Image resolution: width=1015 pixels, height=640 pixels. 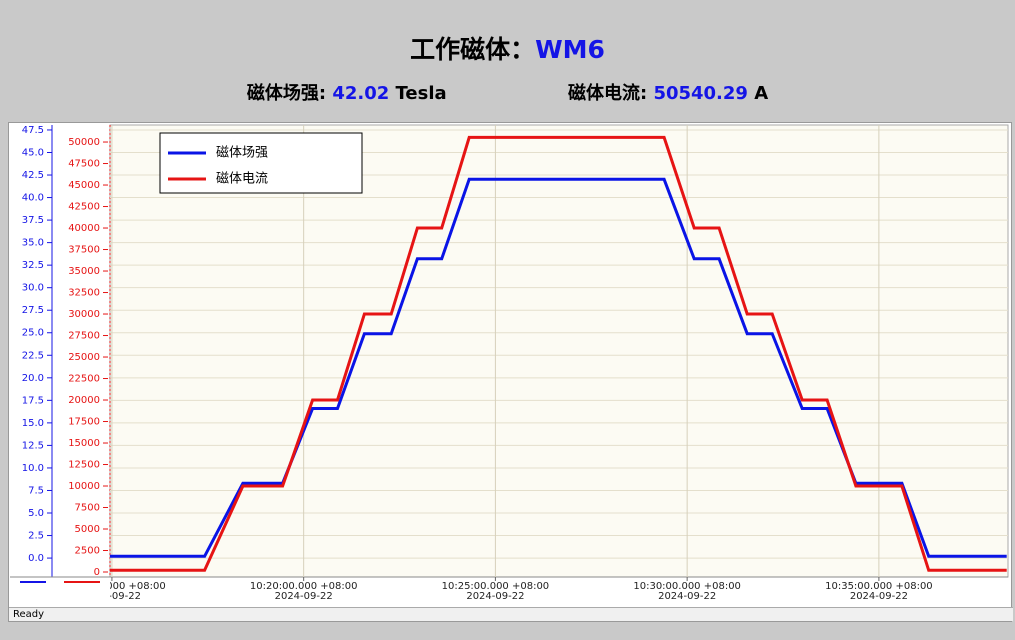 What do you see at coordinates (84, 465) in the screenshot?
I see `y2-tick-label: 12500` at bounding box center [84, 465].